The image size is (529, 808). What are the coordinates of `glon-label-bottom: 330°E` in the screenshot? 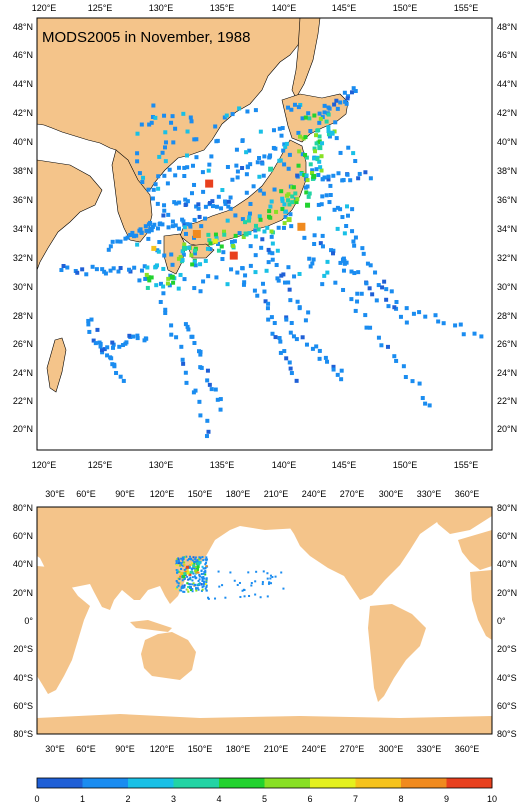 It's located at (429, 749).